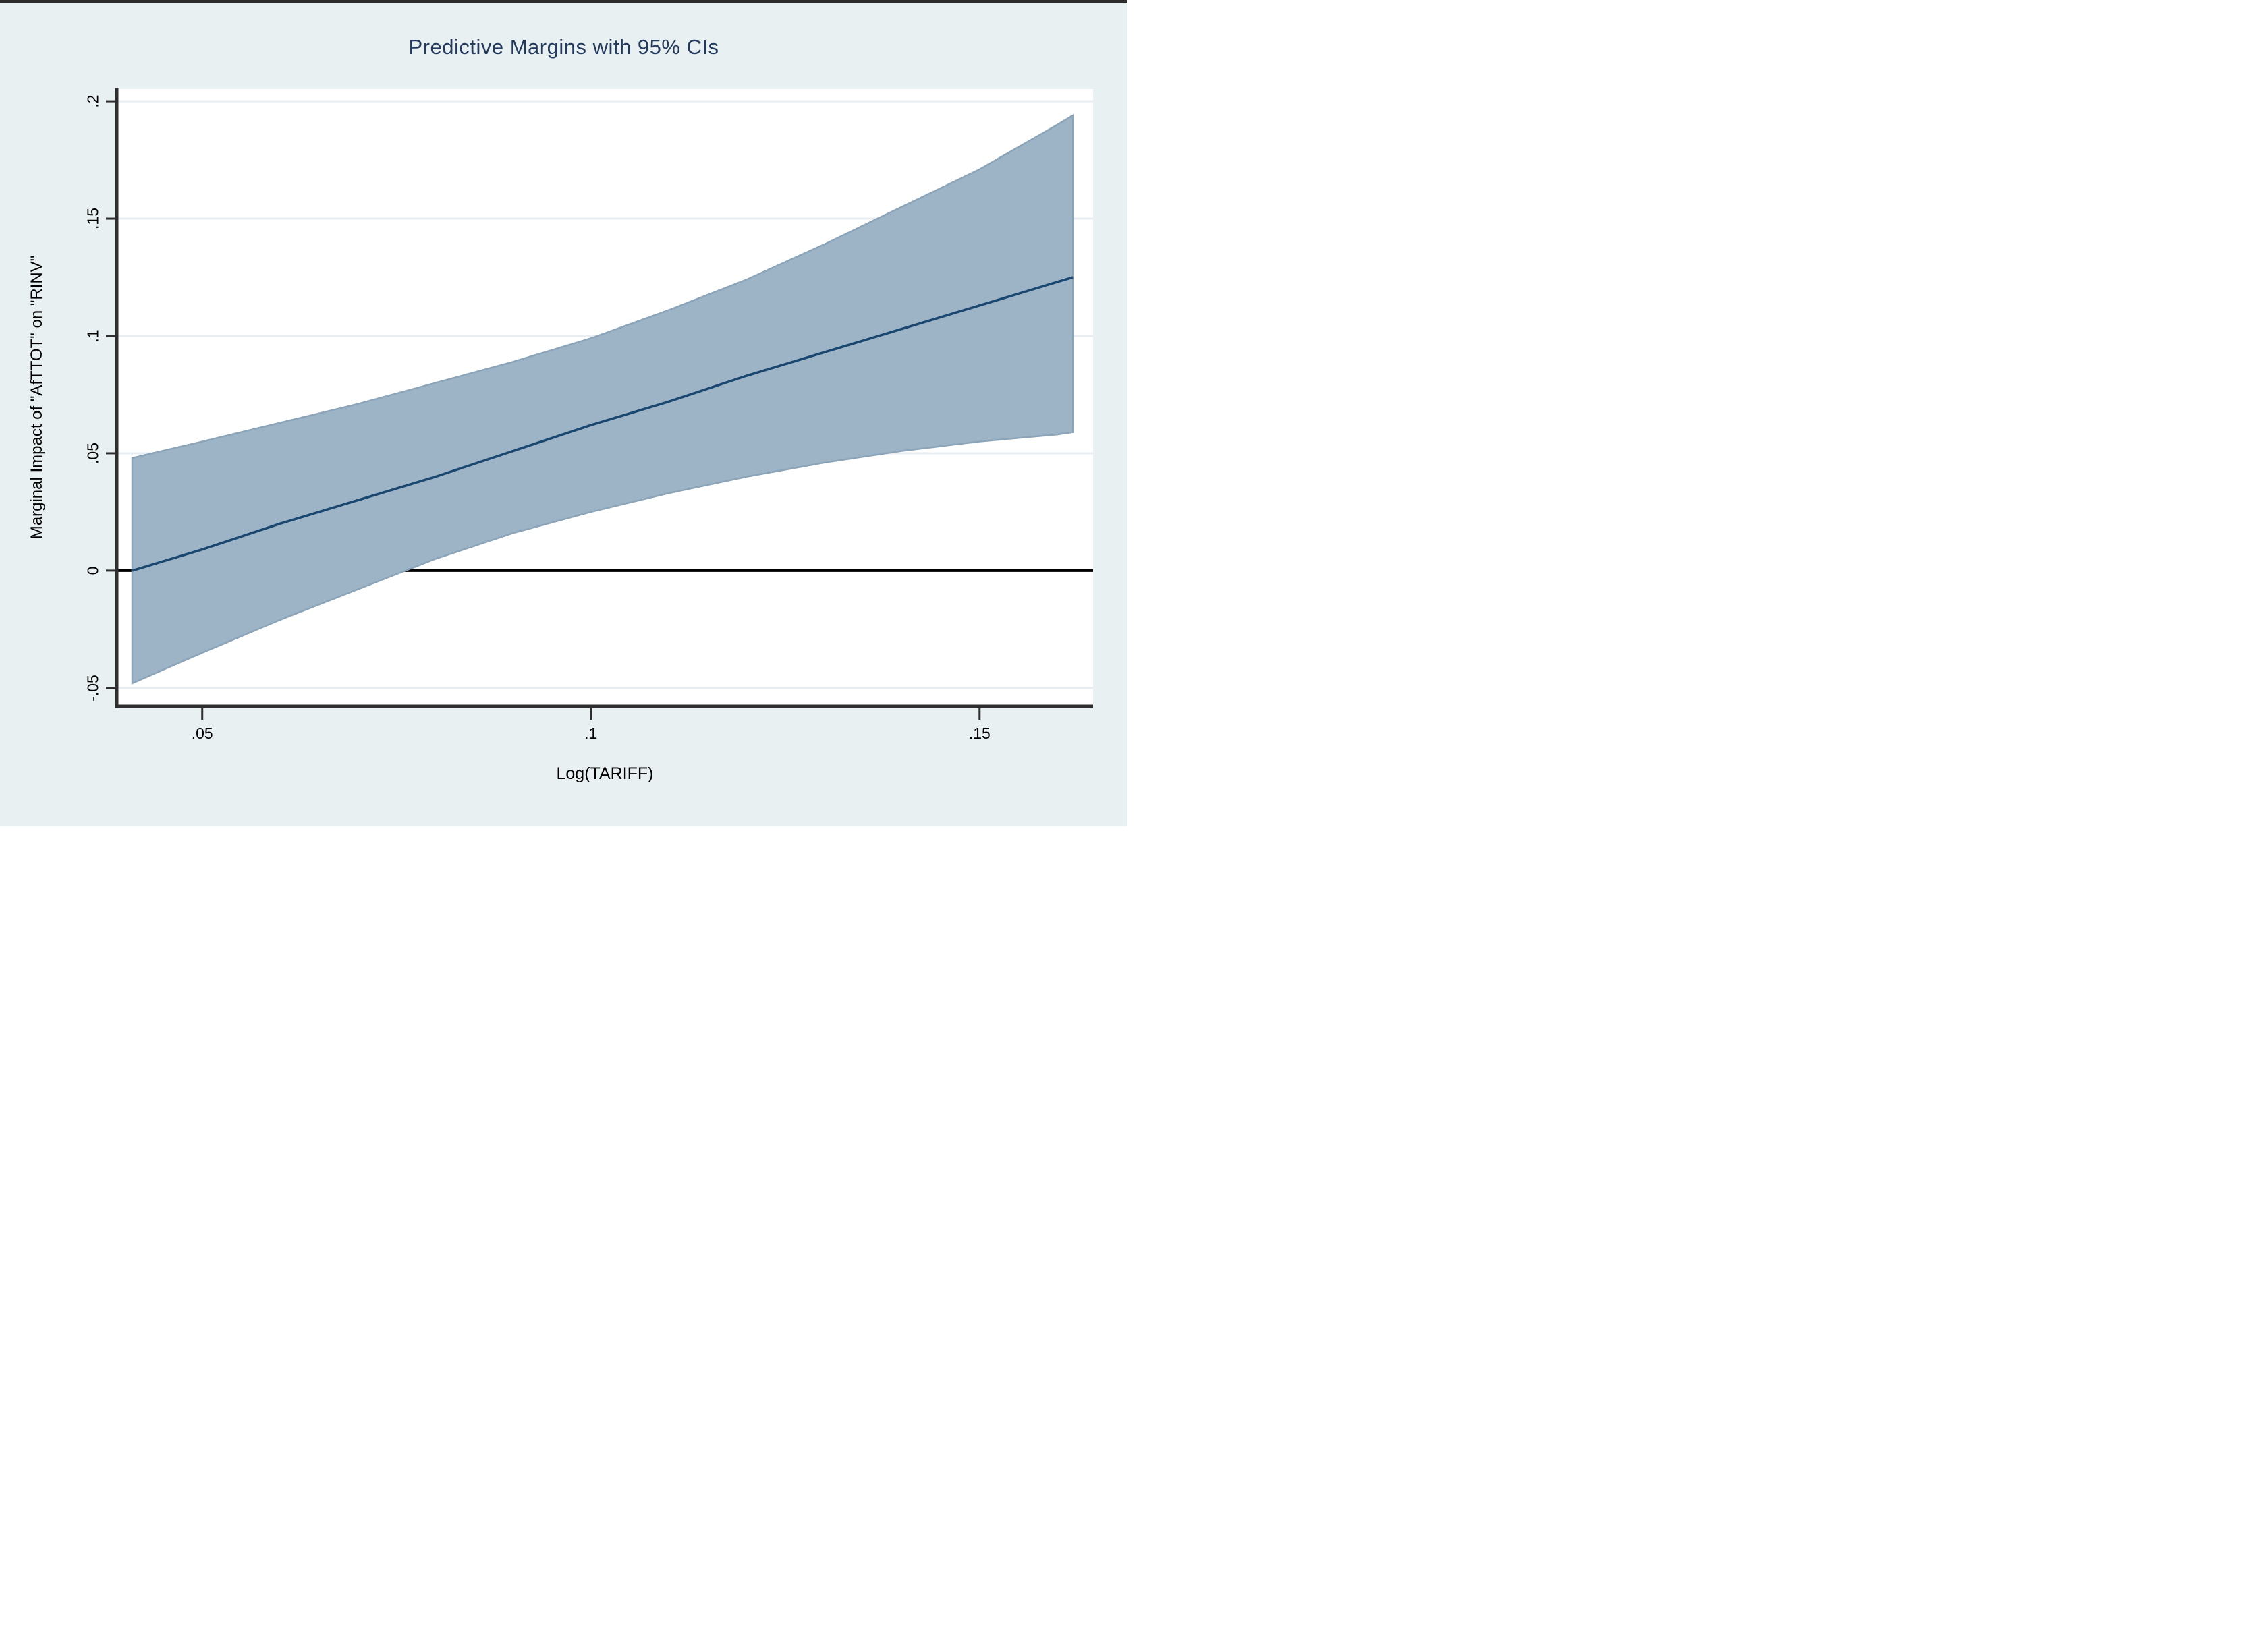 This screenshot has height=1652, width=2255. What do you see at coordinates (93, 453) in the screenshot?
I see `y-tick-label: .05` at bounding box center [93, 453].